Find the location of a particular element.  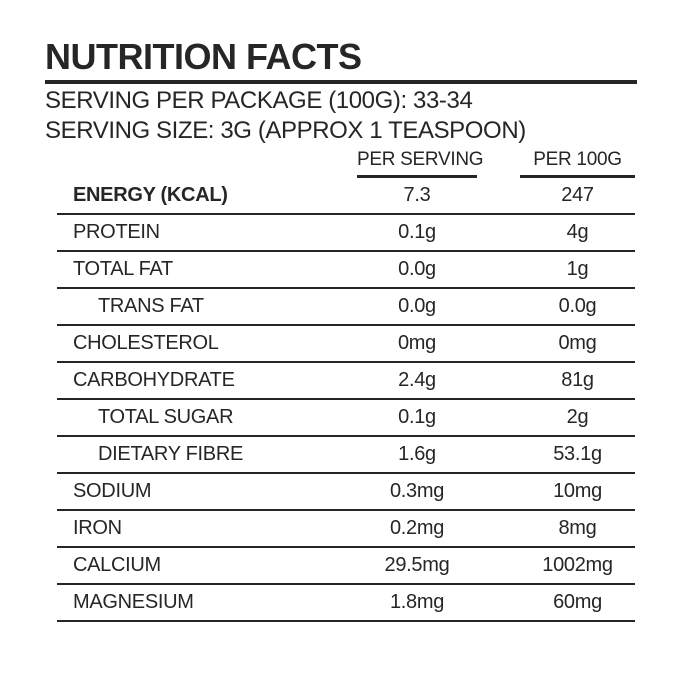

row-label: DIETARY FIBRE is located at coordinates (171, 454).